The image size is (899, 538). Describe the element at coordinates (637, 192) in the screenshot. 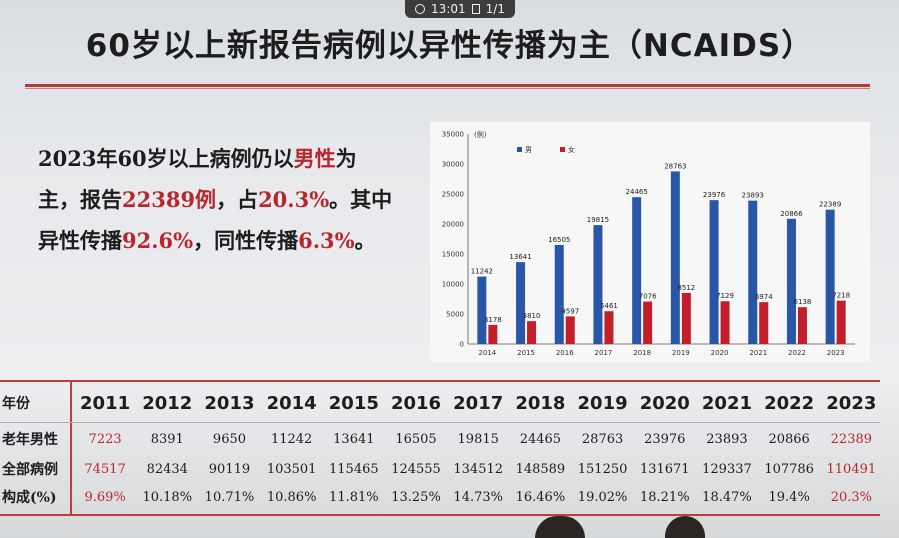

I see `data-label-male: 24465` at that location.